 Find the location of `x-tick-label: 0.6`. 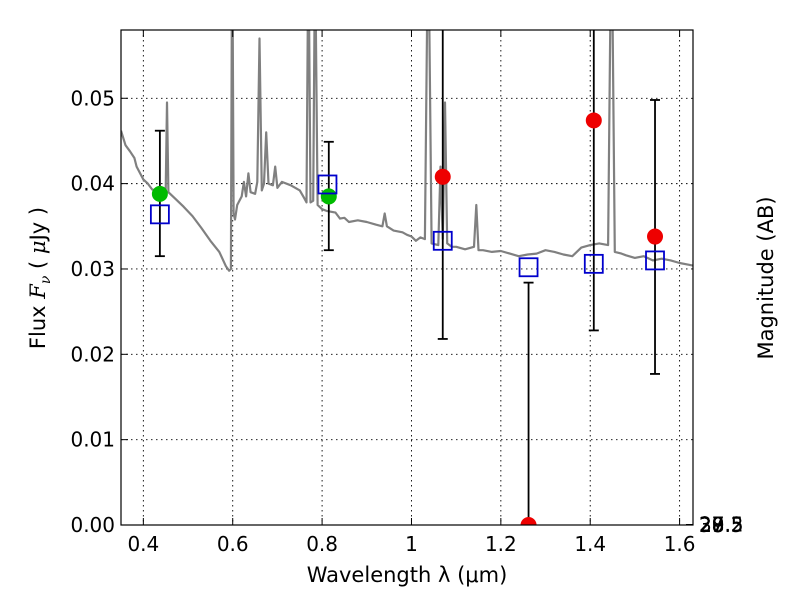

x-tick-label: 0.6 is located at coordinates (233, 544).